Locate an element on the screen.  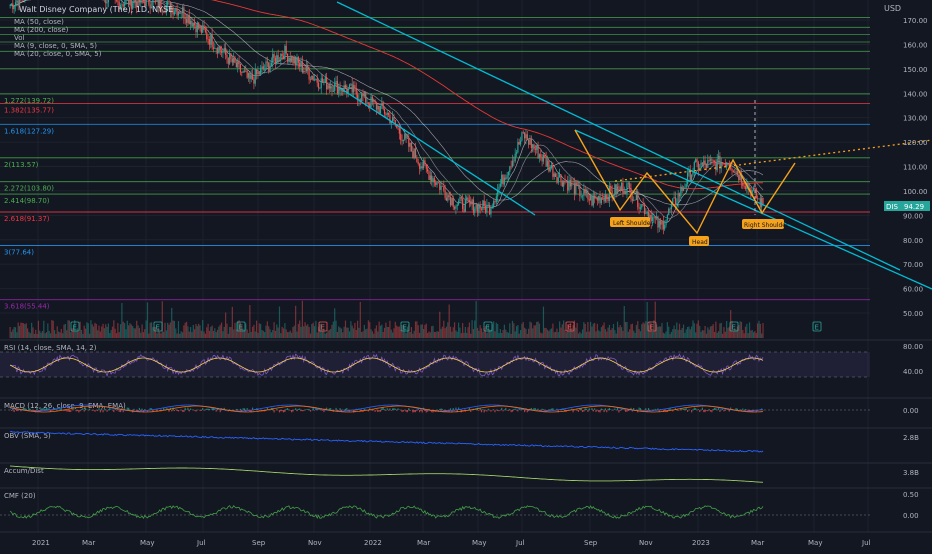
earnings-text-6: E is located at coordinates (570, 328).